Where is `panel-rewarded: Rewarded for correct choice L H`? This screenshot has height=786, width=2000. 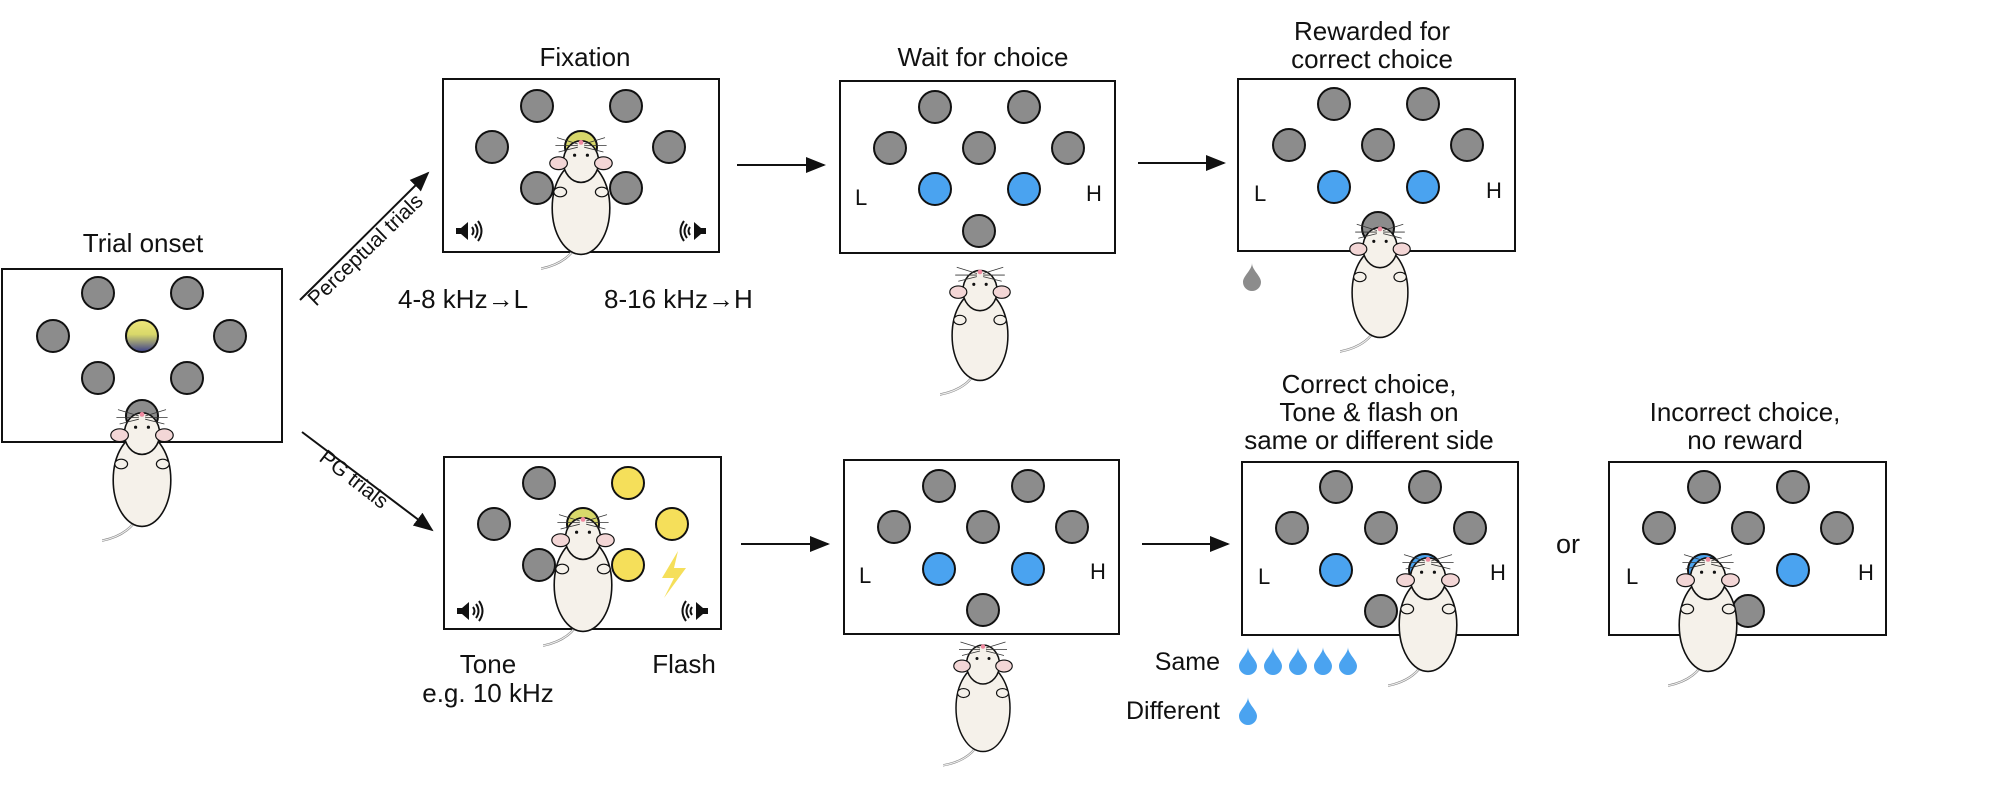 panel-rewarded: Rewarded for correct choice L H is located at coordinates (1376, 192).